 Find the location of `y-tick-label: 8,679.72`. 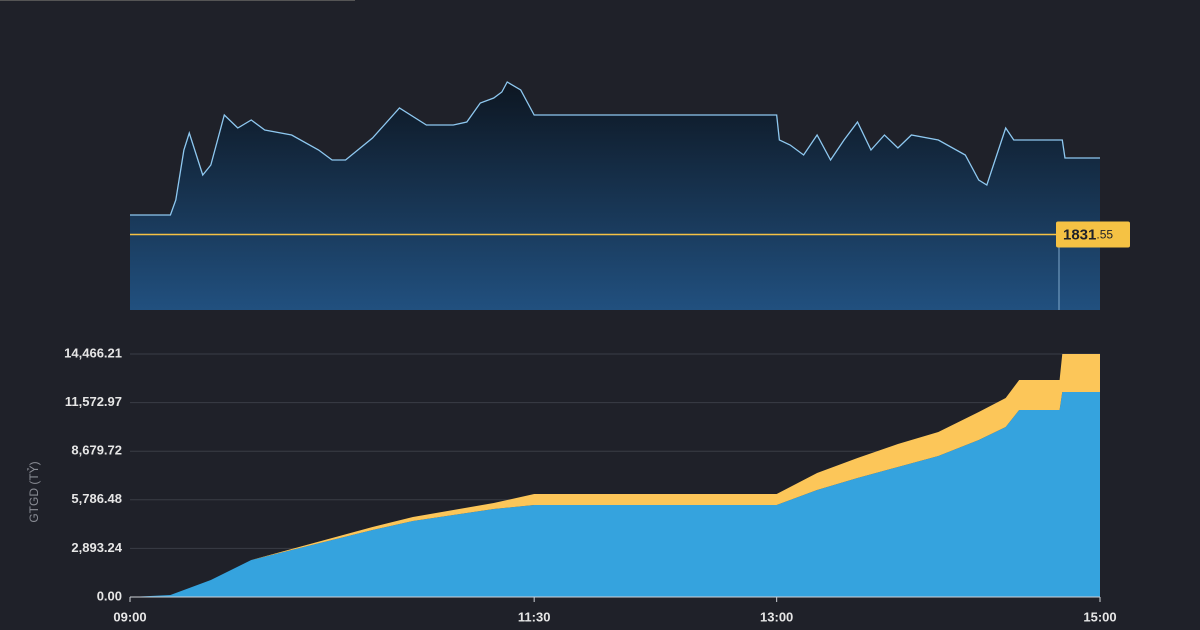

y-tick-label: 8,679.72 is located at coordinates (96, 450).